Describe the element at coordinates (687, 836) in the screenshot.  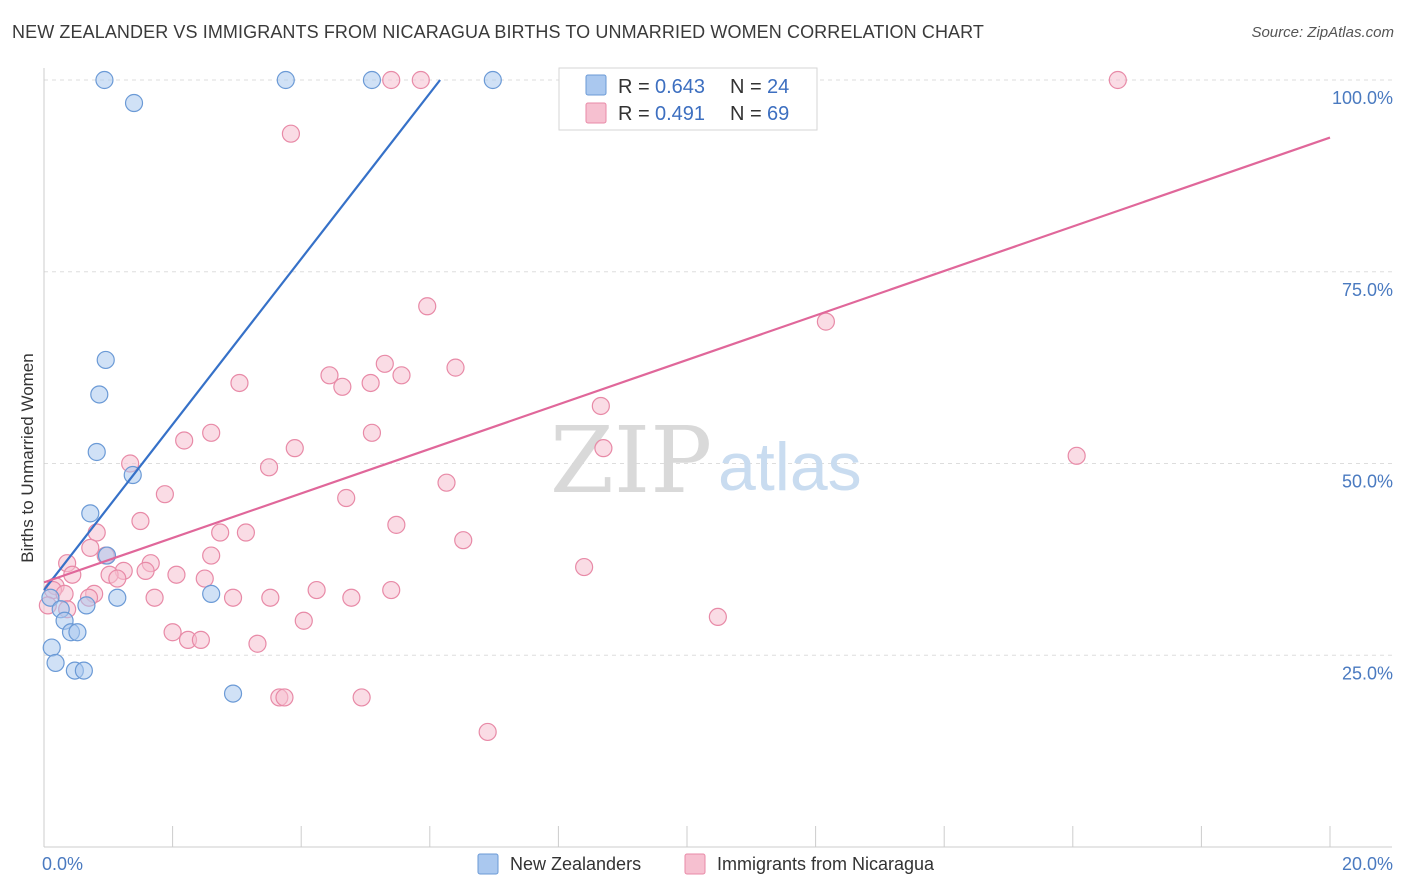
I see `x-ticks` at that location.